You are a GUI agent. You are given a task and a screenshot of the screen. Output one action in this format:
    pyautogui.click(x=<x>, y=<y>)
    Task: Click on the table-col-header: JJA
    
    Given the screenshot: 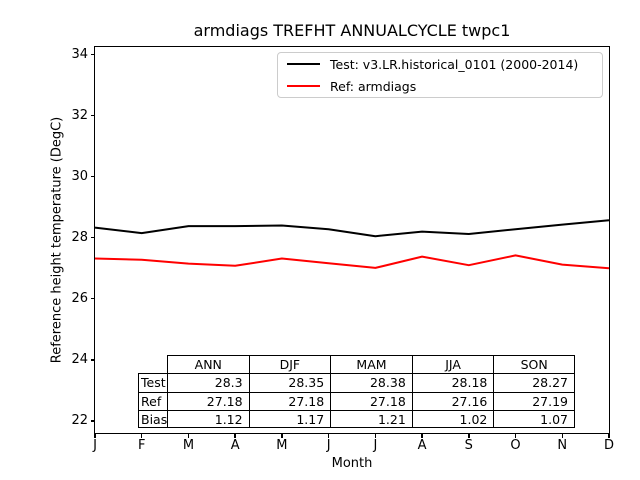 What is the action you would take?
    pyautogui.click(x=452, y=364)
    